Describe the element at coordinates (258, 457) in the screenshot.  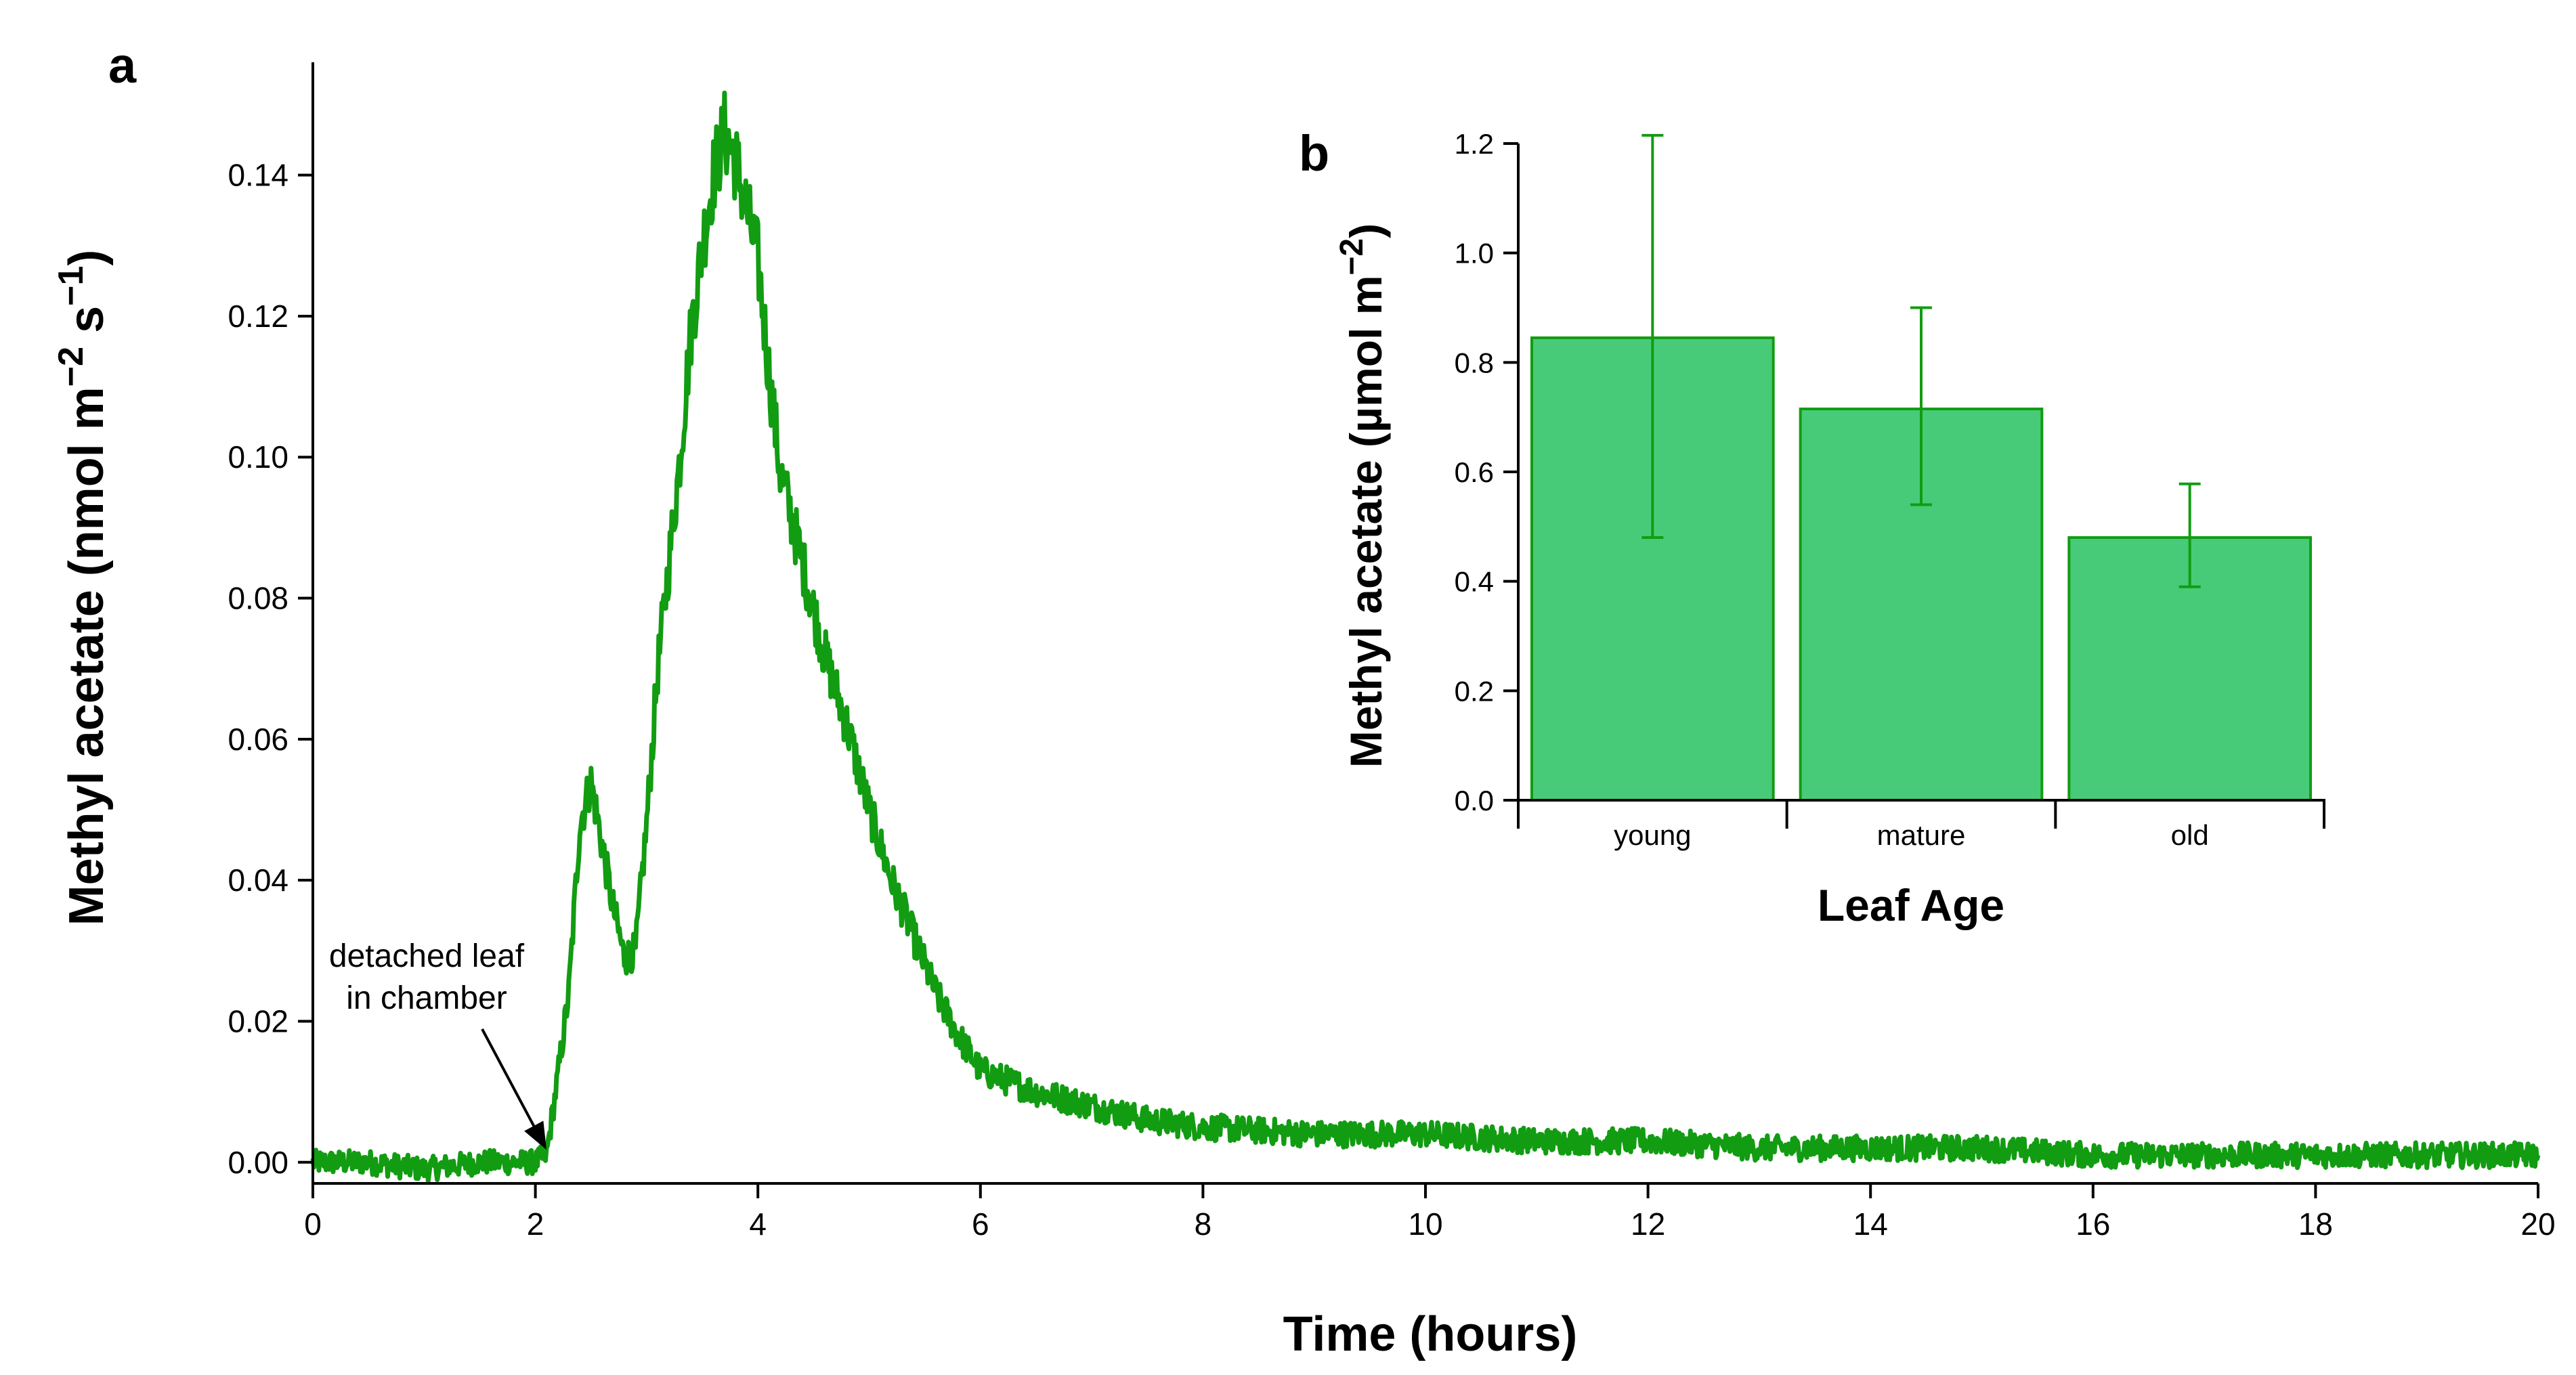
I see `y-tick-label-a: 0.10` at that location.